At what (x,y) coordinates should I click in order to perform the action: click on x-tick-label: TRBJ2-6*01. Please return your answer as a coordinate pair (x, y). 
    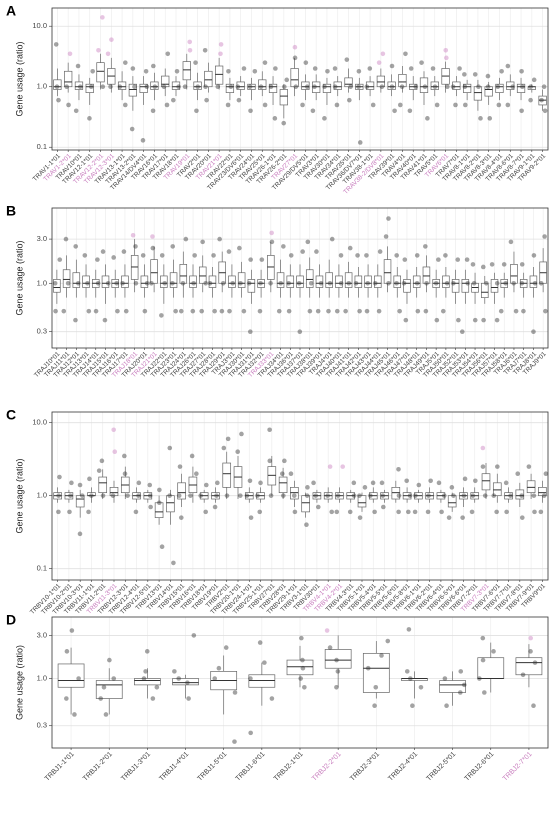
    Looking at the image, I should click on (480, 767).